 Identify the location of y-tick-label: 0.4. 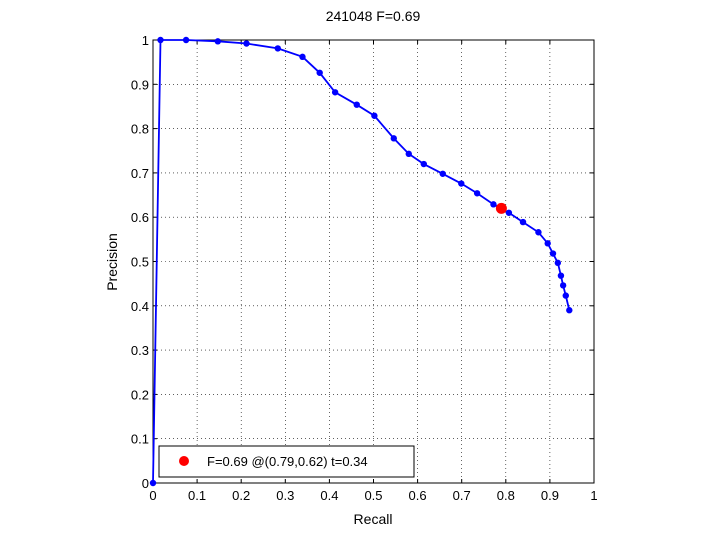
(140, 306).